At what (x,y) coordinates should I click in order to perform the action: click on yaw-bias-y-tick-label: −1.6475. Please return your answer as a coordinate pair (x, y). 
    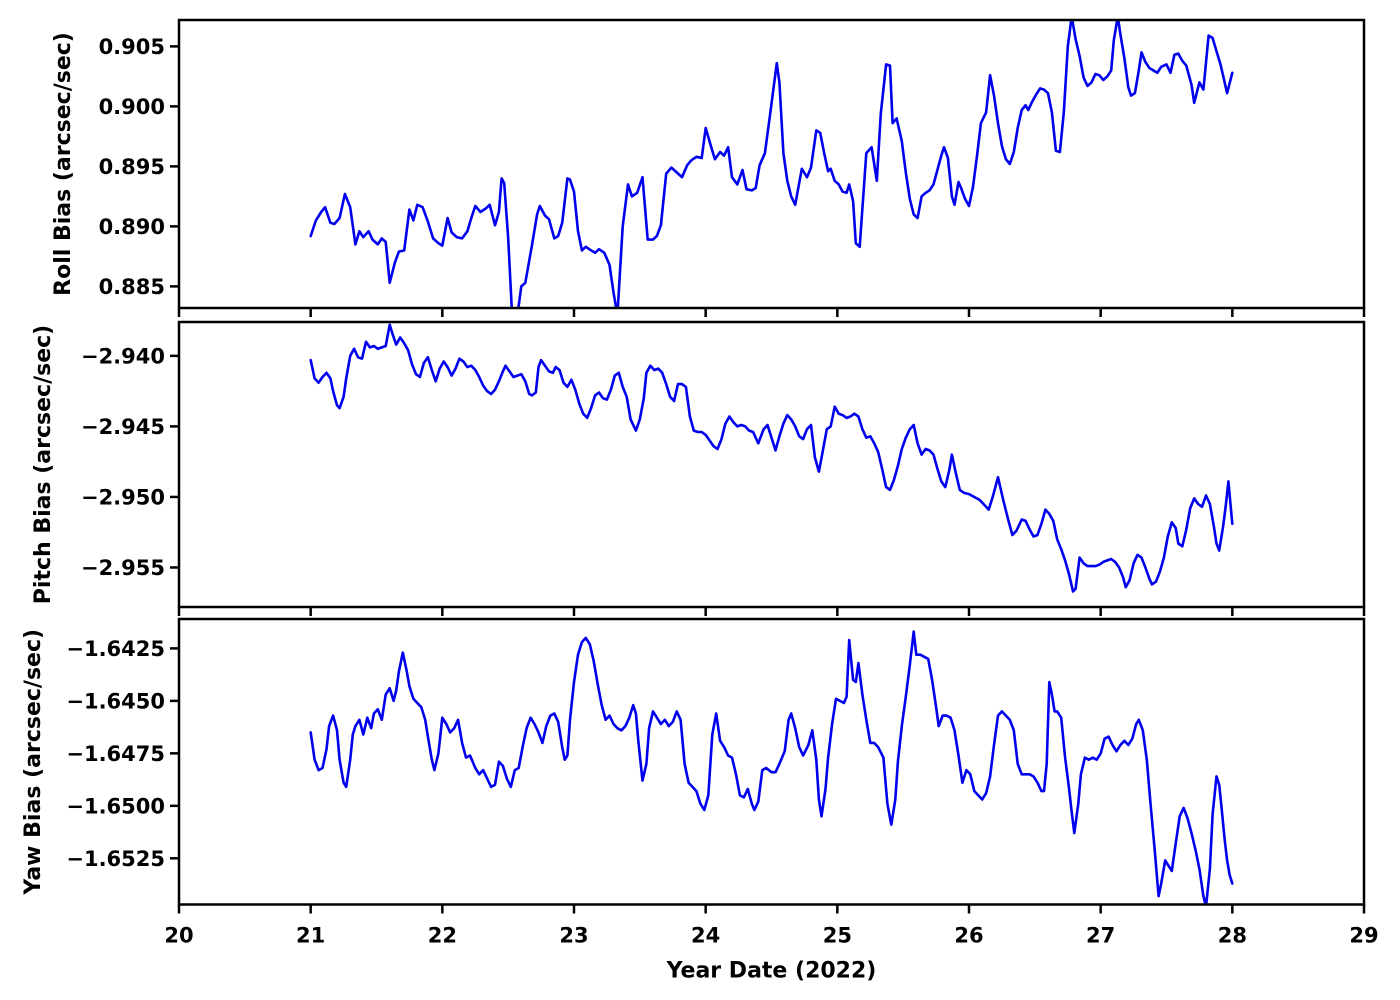
    Looking at the image, I should click on (115, 754).